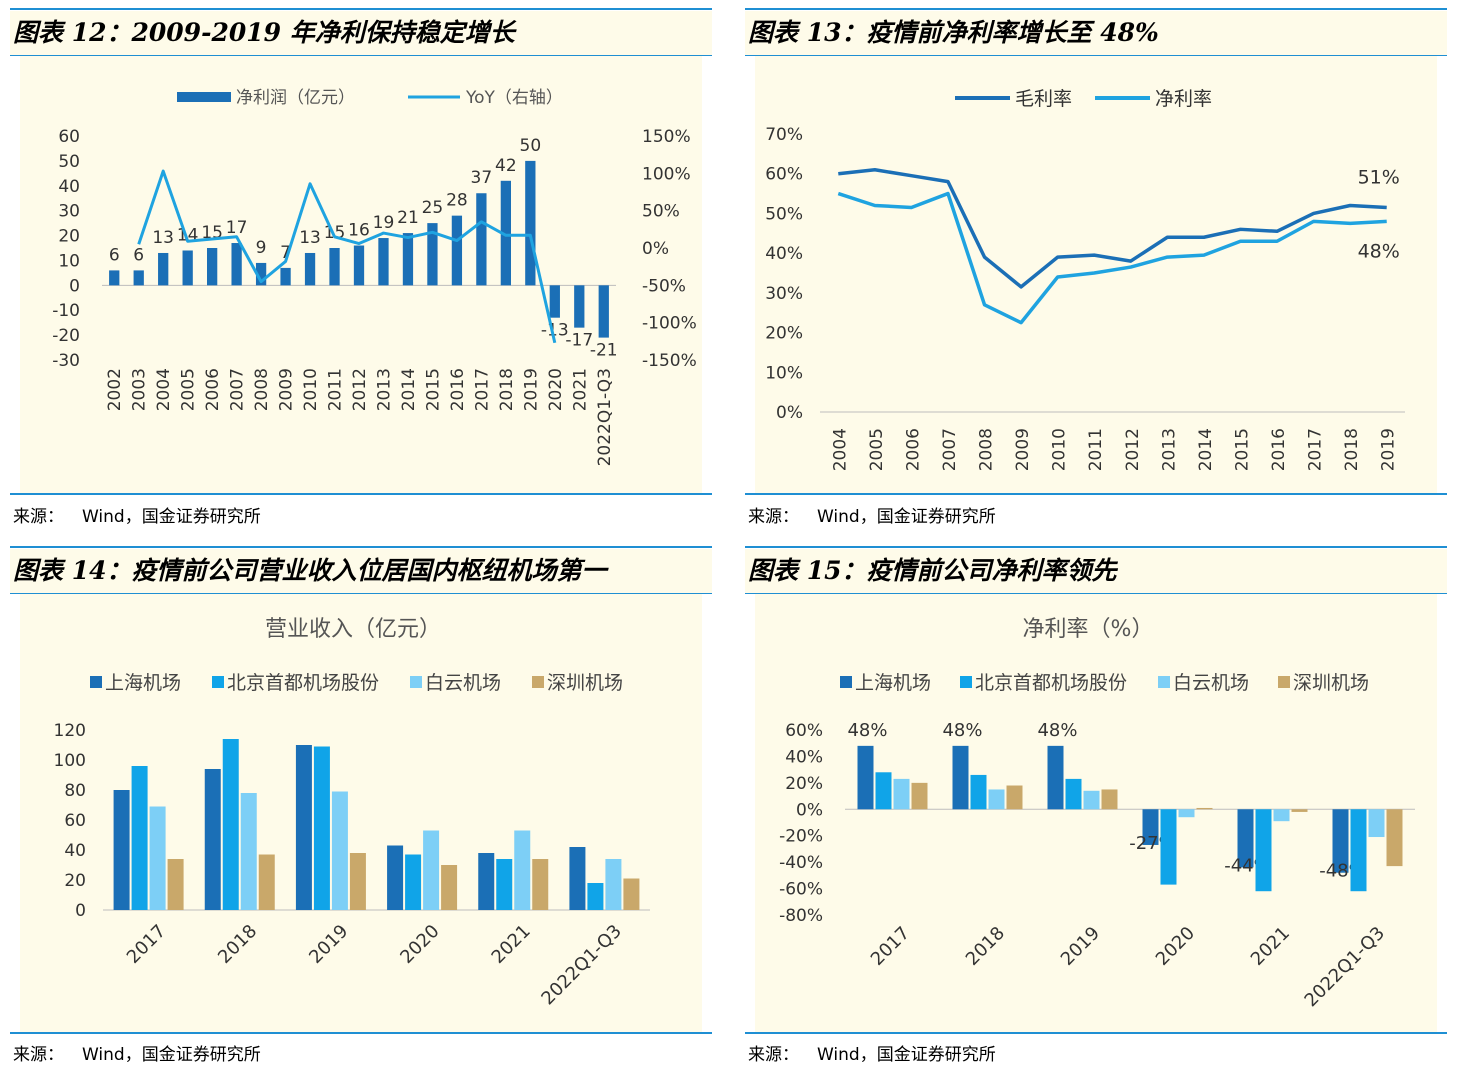 This screenshot has height=1083, width=1471. What do you see at coordinates (419, 944) in the screenshot?
I see `x-tick-label: 2020` at bounding box center [419, 944].